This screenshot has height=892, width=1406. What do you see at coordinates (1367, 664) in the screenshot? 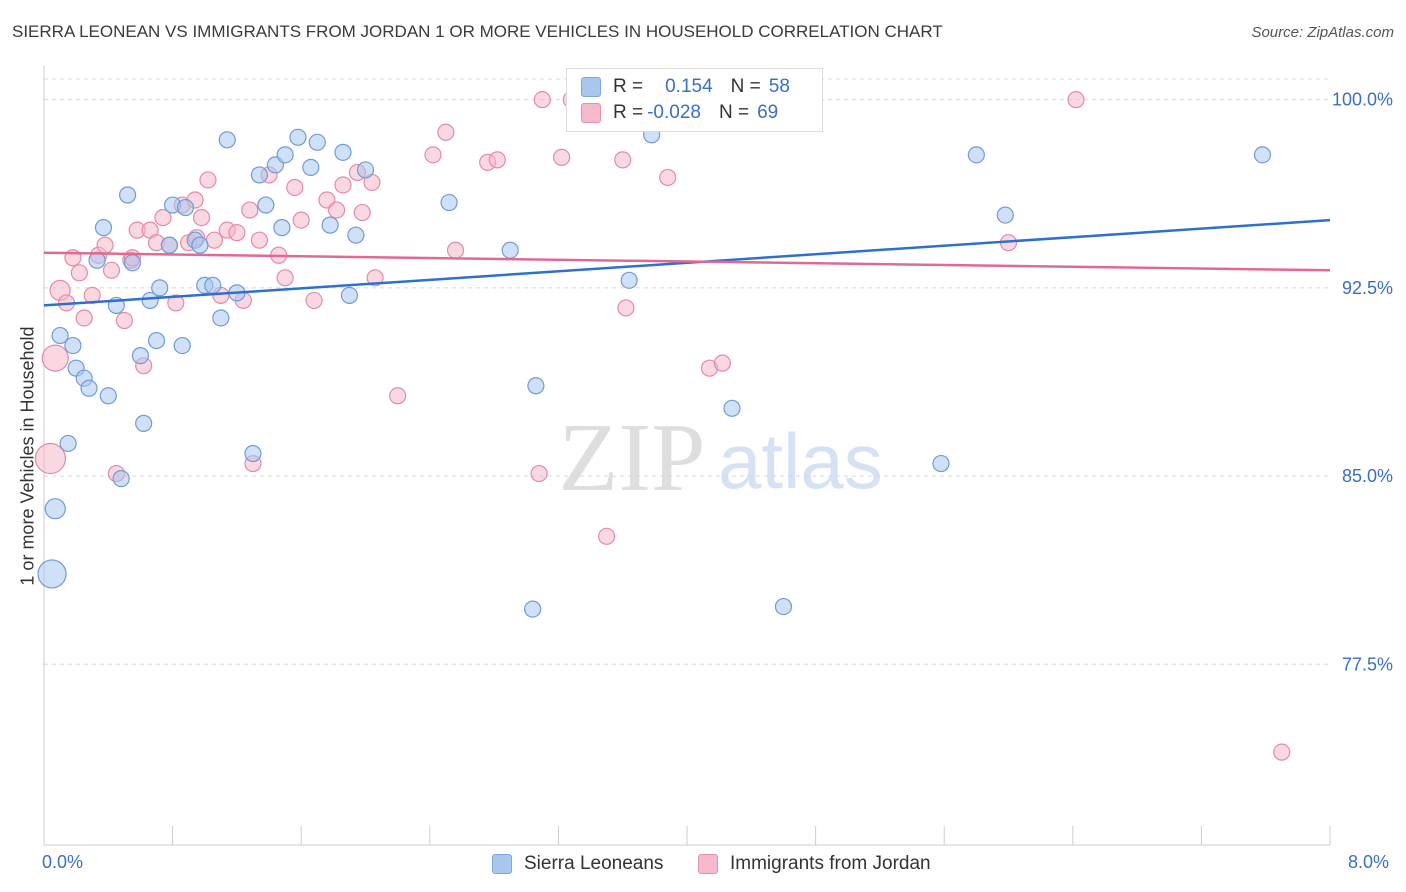
I see `y-tick-label: 77.5%` at bounding box center [1367, 664].